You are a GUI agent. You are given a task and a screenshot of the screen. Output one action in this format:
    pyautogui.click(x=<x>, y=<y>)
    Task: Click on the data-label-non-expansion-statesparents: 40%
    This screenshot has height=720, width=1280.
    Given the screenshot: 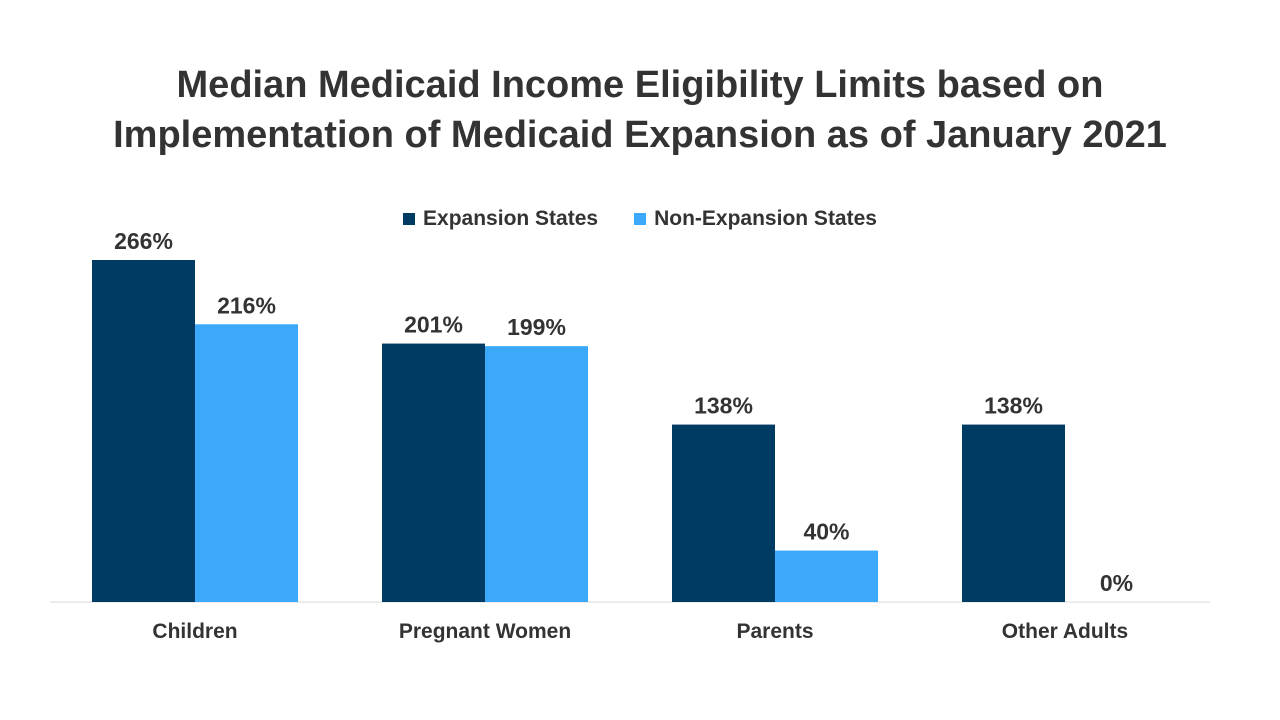 What is the action you would take?
    pyautogui.click(x=826, y=532)
    